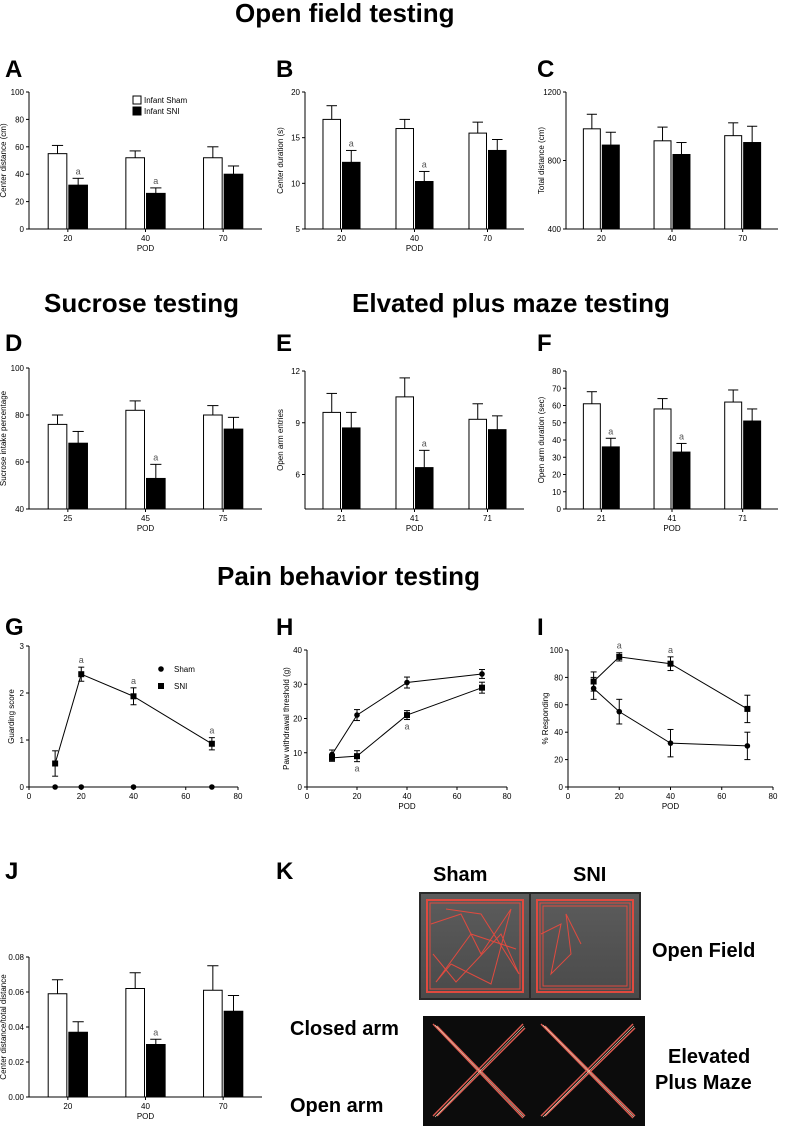 The image size is (785, 1131). Describe the element at coordinates (332, 460) in the screenshot. I see `sham-bar-E` at that location.